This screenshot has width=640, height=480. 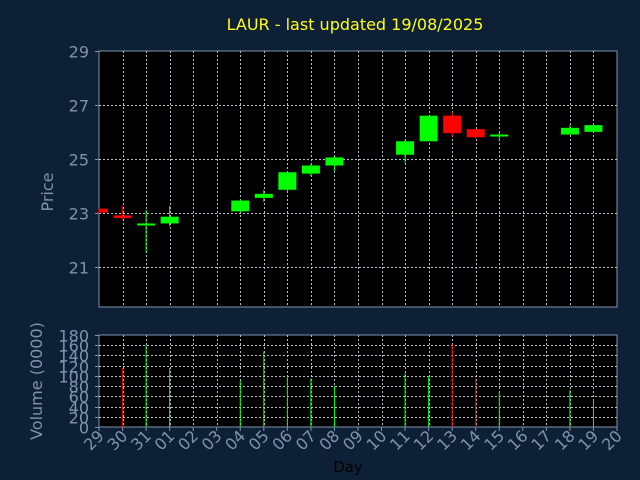 I want to click on volume-y-tick-label: 80, so click(x=79, y=387).